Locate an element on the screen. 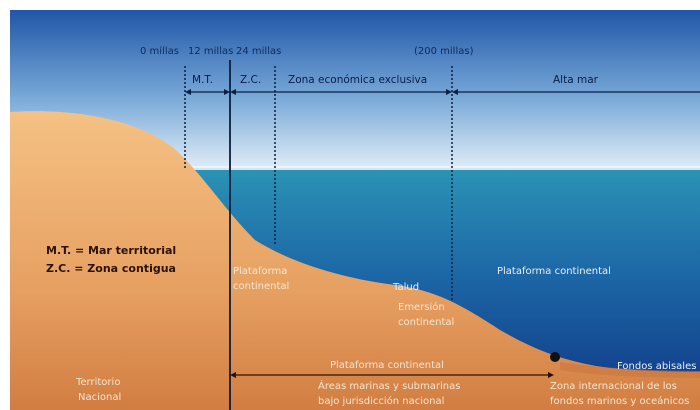 This screenshot has height=410, width=700. label-24-millas: 24 millas is located at coordinates (258, 51).